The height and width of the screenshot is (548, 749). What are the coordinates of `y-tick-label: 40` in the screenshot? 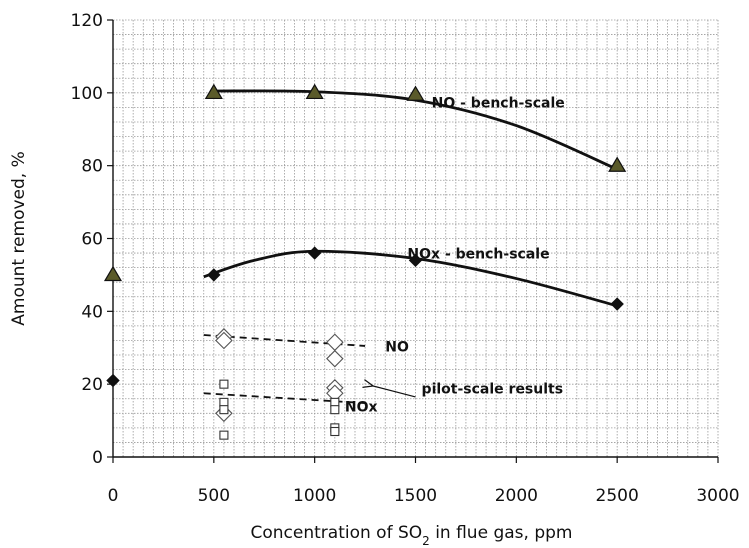 It's located at (92, 312).